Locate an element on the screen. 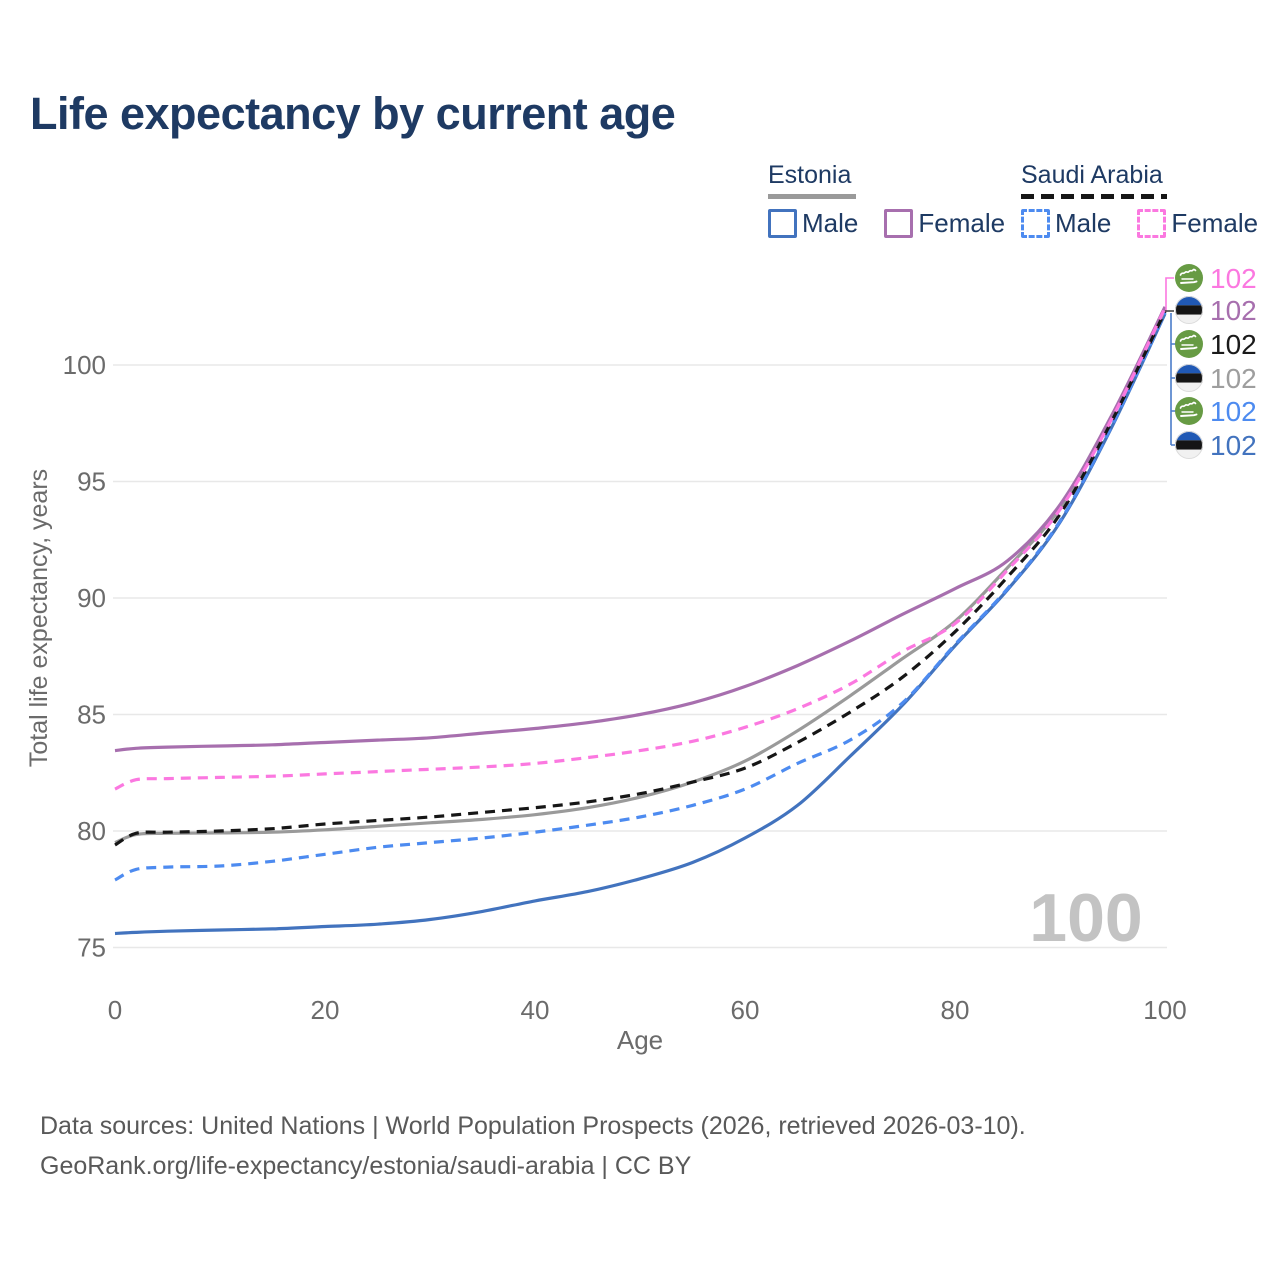 This screenshot has height=1280, width=1280. x-tick-label-40: 40 is located at coordinates (535, 1010).